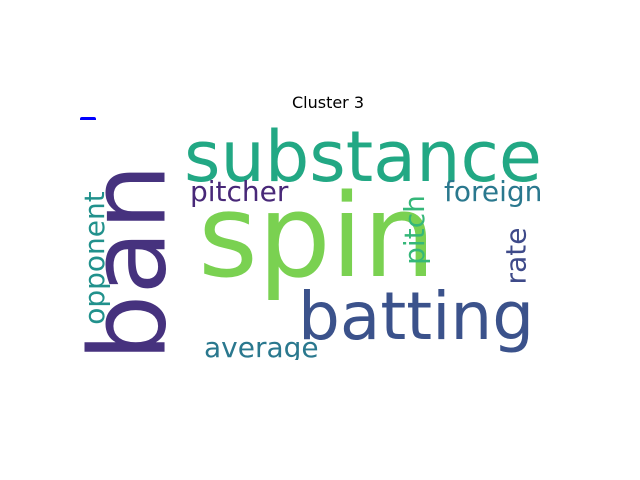 The image size is (640, 480). Describe the element at coordinates (95, 258) in the screenshot. I see `word-opponent: opponent` at that location.